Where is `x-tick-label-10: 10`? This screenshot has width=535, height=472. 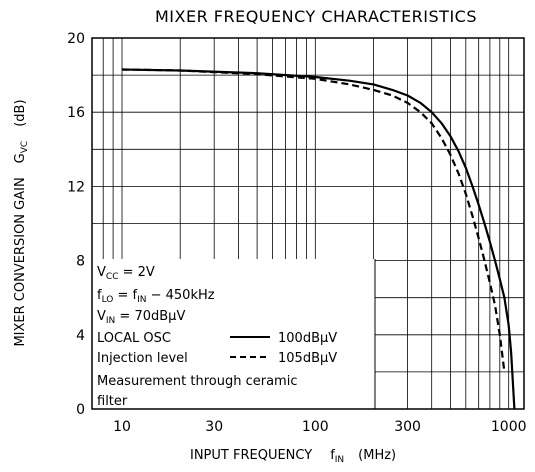 x-tick-label-10: 10 is located at coordinates (122, 427).